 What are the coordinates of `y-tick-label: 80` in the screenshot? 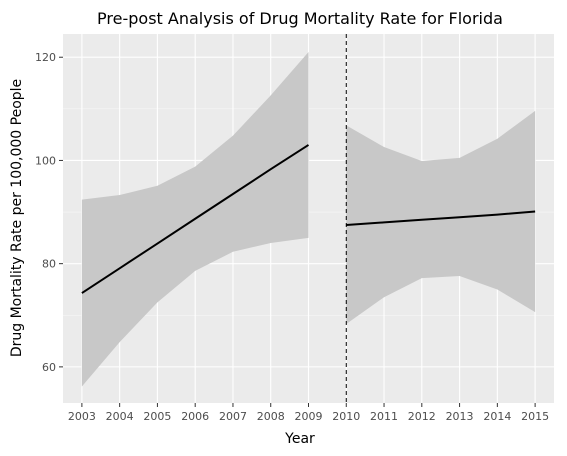 It's located at (49, 264).